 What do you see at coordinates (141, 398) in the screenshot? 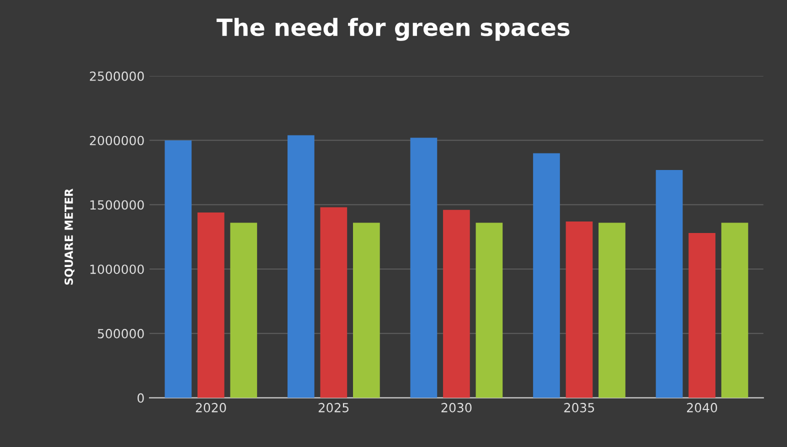
I see `y-tick-label: 0` at bounding box center [141, 398].